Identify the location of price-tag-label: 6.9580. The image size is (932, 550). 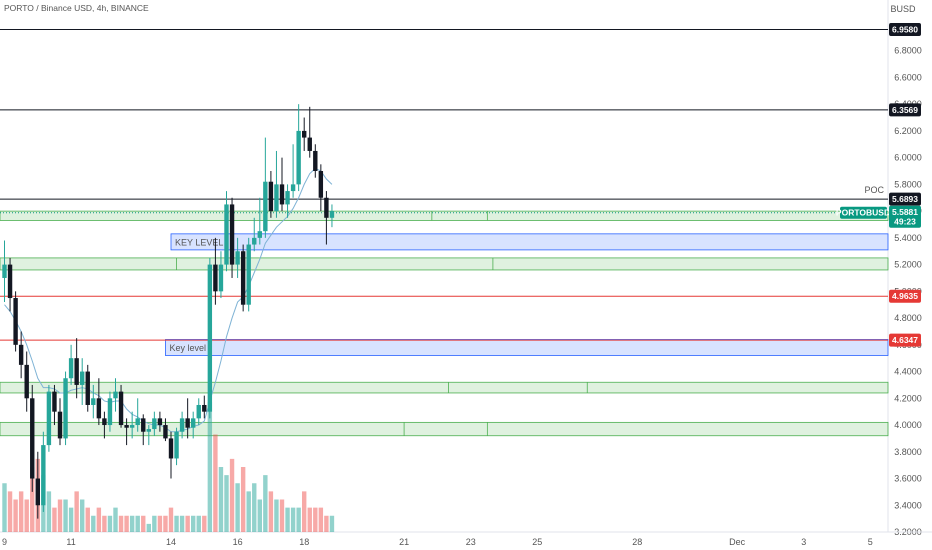
(905, 30).